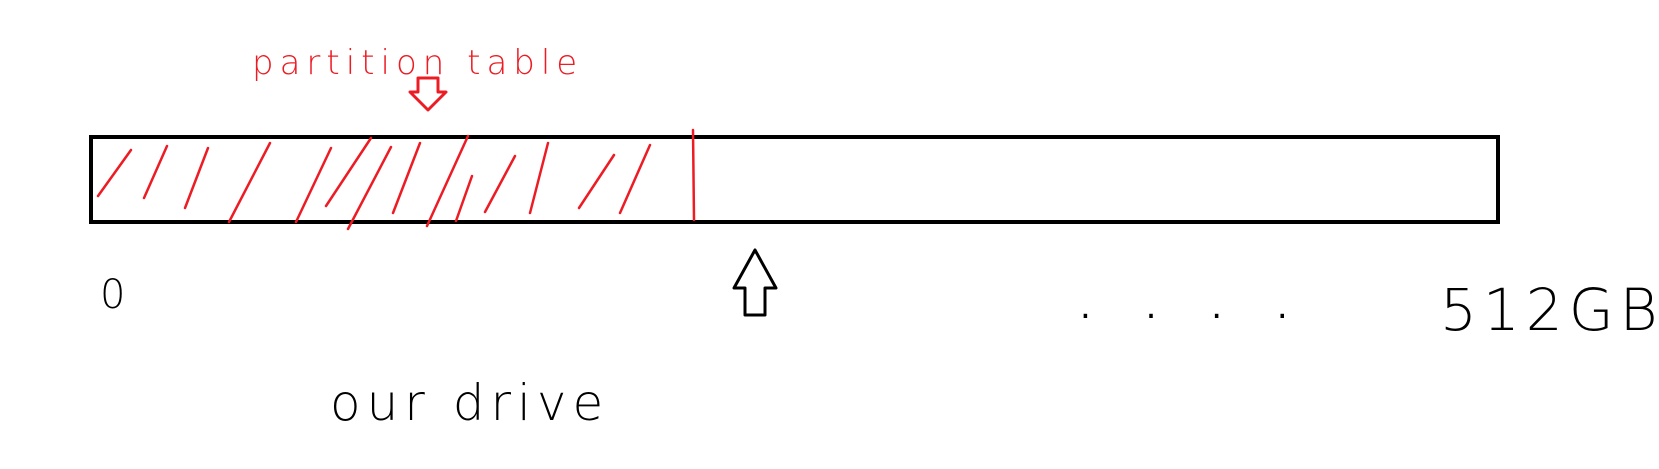 This screenshot has height=469, width=1659. I want to click on partition-table-arrow-icon, so click(428, 94).